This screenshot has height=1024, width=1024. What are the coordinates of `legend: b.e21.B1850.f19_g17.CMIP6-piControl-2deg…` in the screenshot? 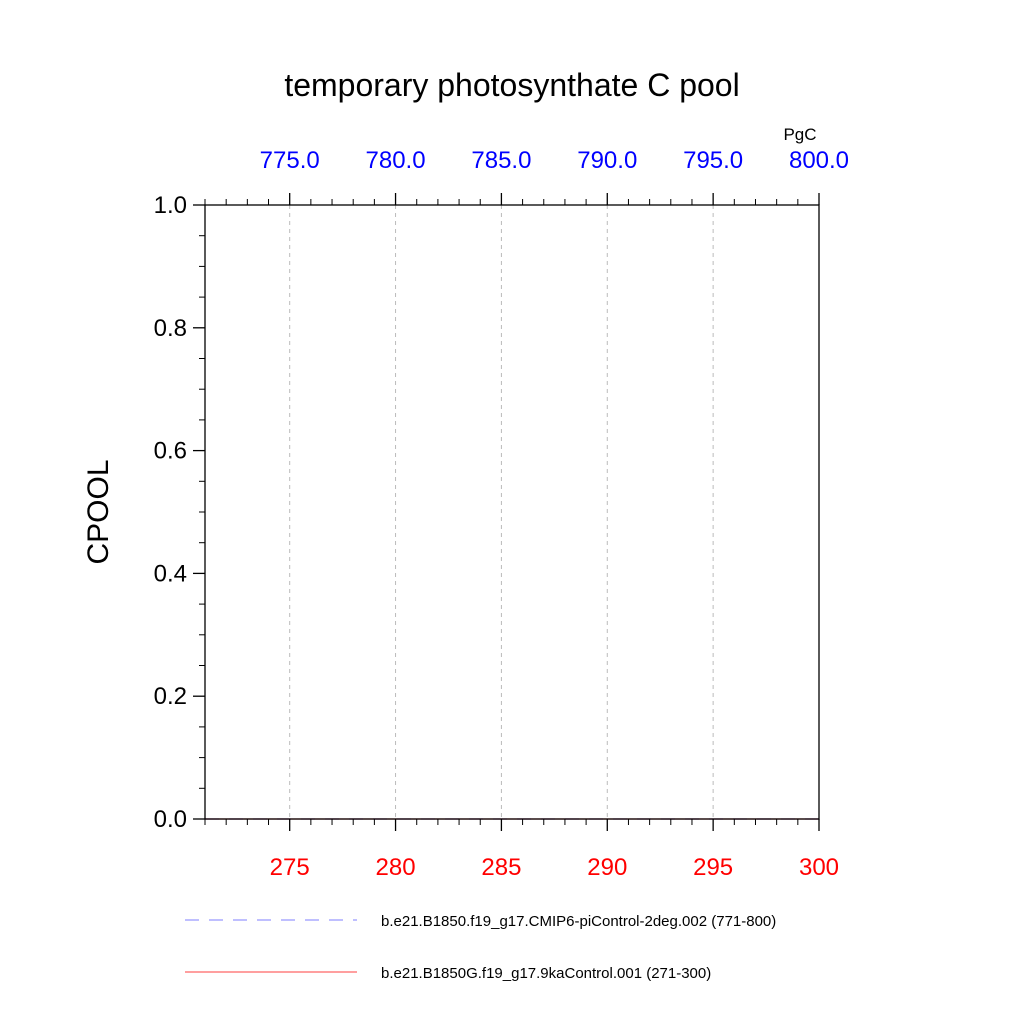 It's located at (480, 947).